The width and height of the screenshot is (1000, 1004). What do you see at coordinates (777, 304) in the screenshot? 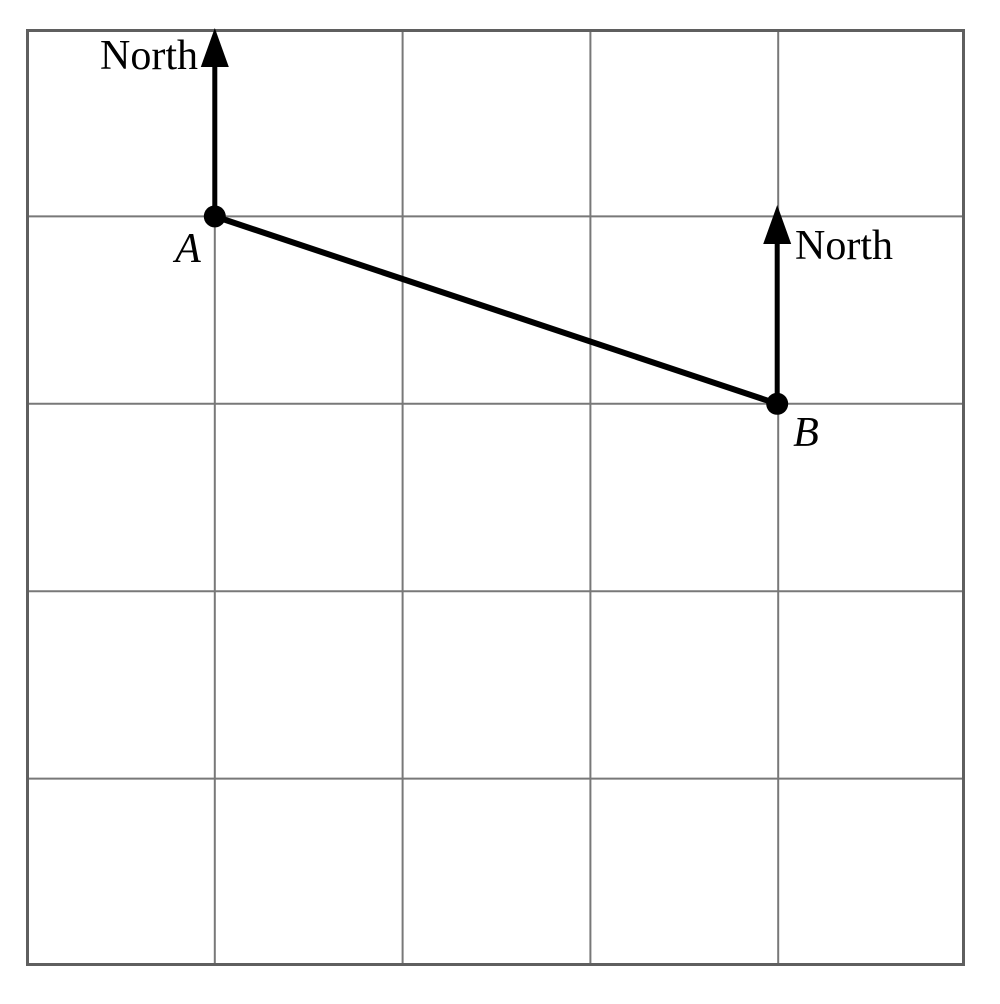
I see `north-arrow-b` at bounding box center [777, 304].